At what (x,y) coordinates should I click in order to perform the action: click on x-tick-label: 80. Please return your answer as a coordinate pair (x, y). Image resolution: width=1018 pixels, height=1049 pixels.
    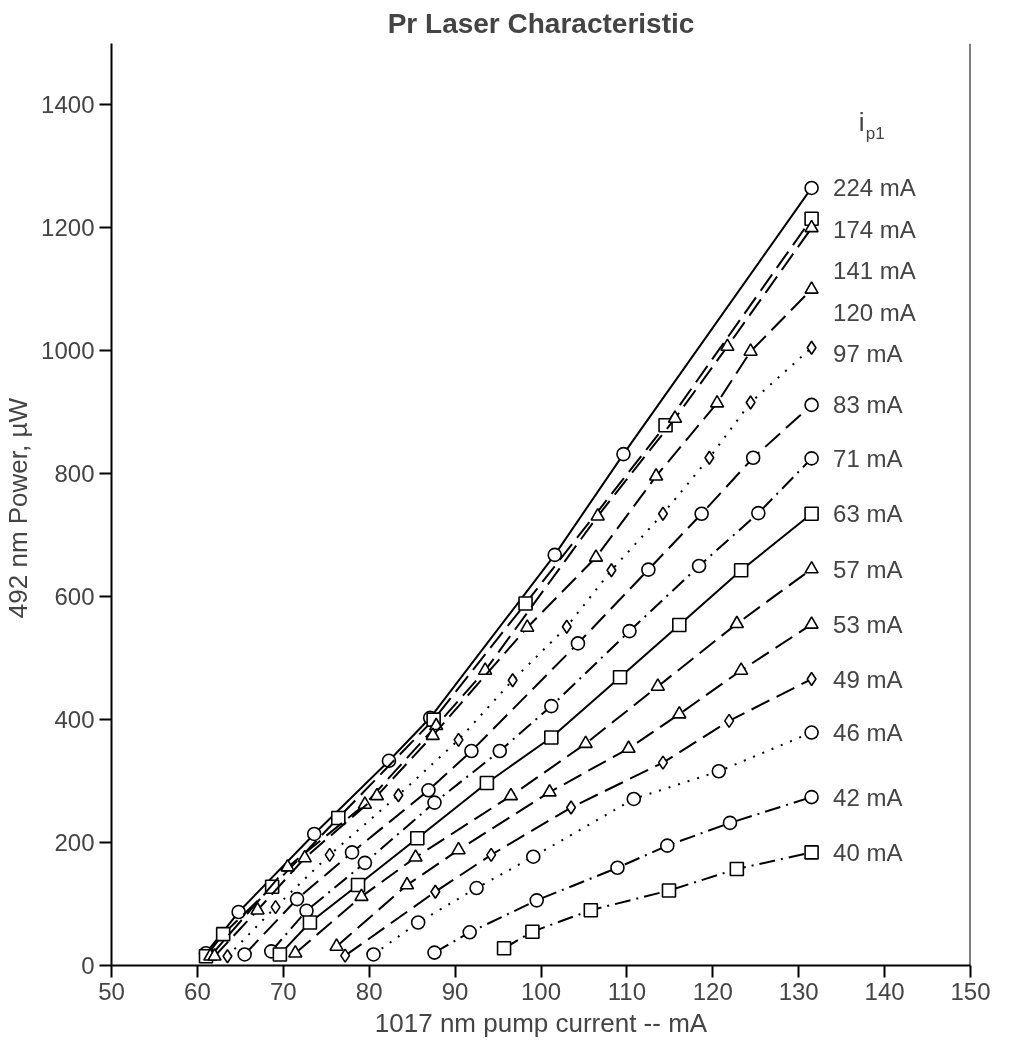
    Looking at the image, I should click on (369, 991).